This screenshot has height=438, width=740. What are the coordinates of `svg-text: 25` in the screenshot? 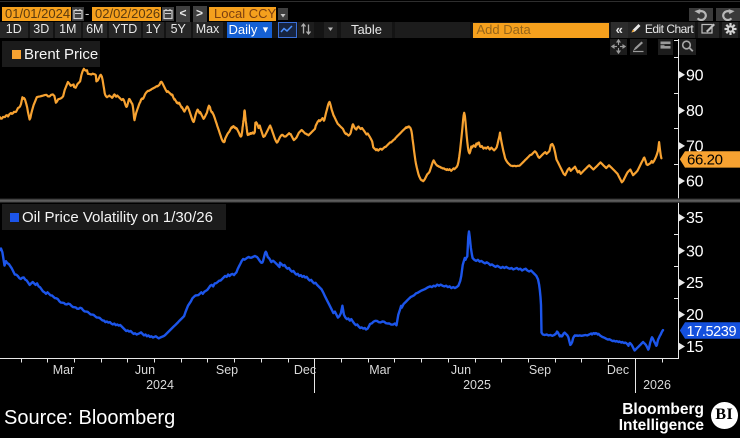 It's located at (695, 283).